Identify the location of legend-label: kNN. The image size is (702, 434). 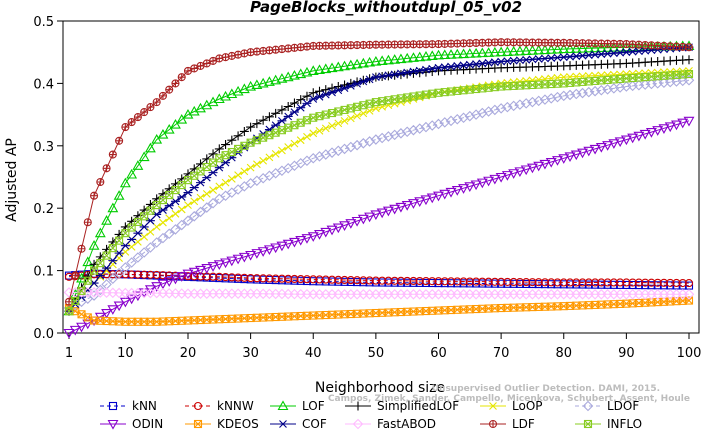
(144, 406).